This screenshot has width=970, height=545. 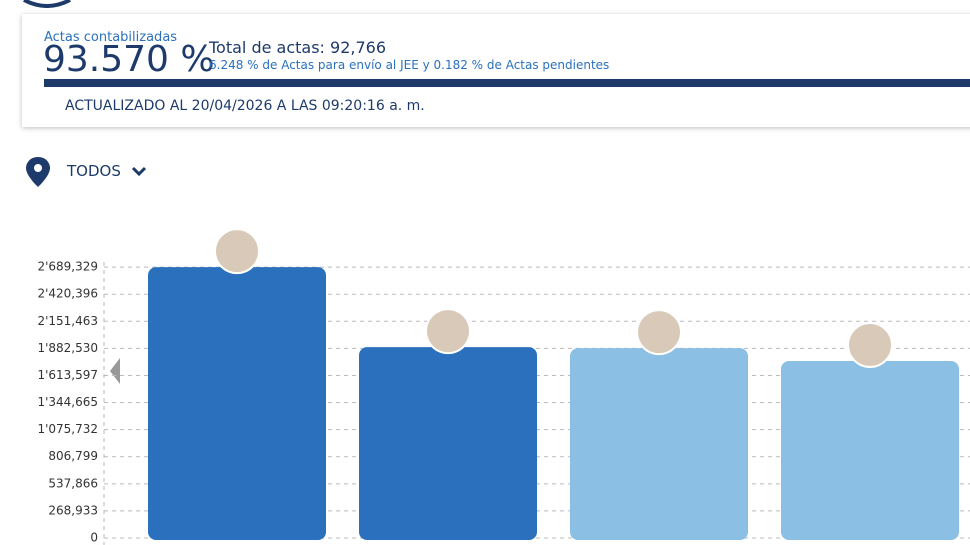 What do you see at coordinates (111, 37) in the screenshot?
I see `label: Actas contabilizadas` at bounding box center [111, 37].